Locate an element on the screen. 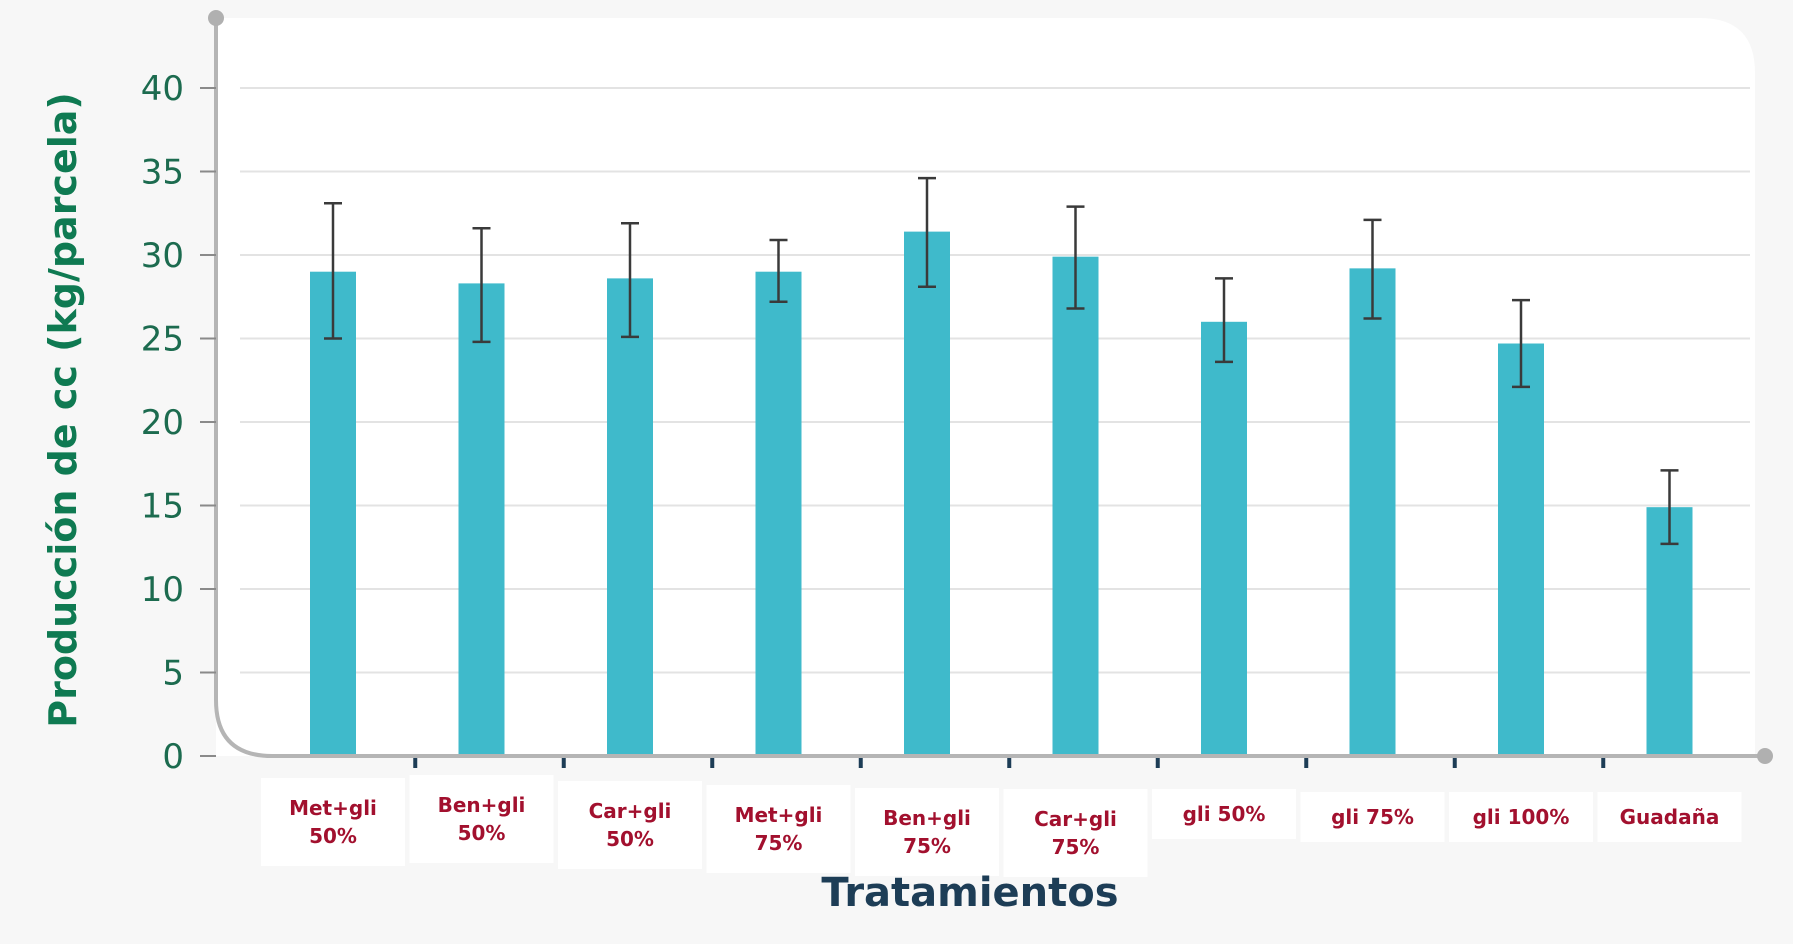  y-tick-label: 25 is located at coordinates (162, 340).